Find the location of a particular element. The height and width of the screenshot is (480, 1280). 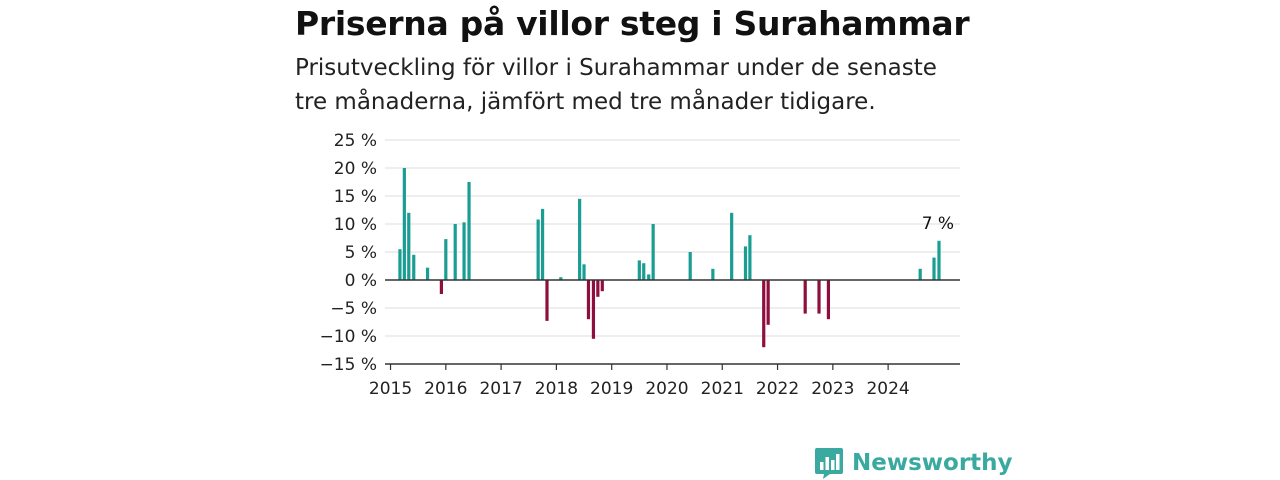

x-tick-label: 2020 is located at coordinates (666, 389).